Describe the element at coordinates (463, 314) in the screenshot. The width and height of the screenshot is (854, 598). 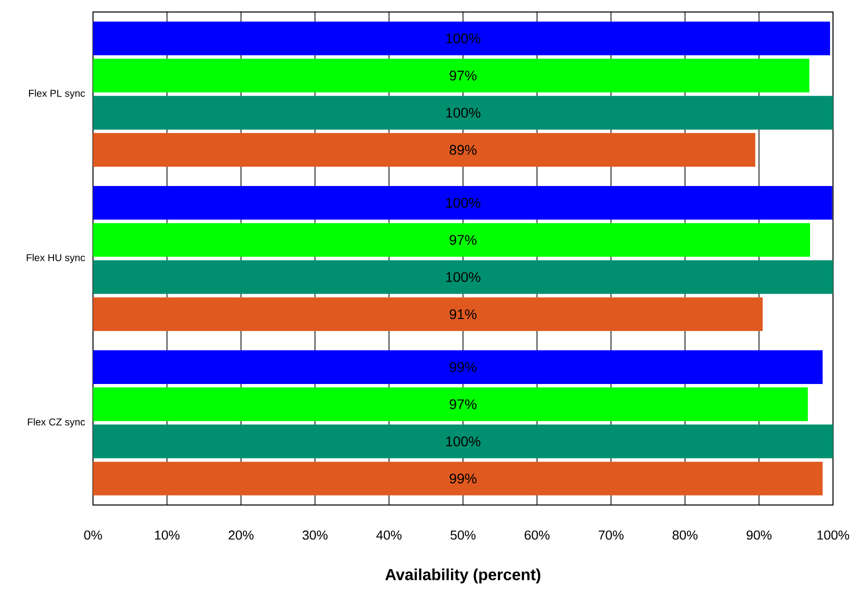
I see `data-label: 91%` at that location.